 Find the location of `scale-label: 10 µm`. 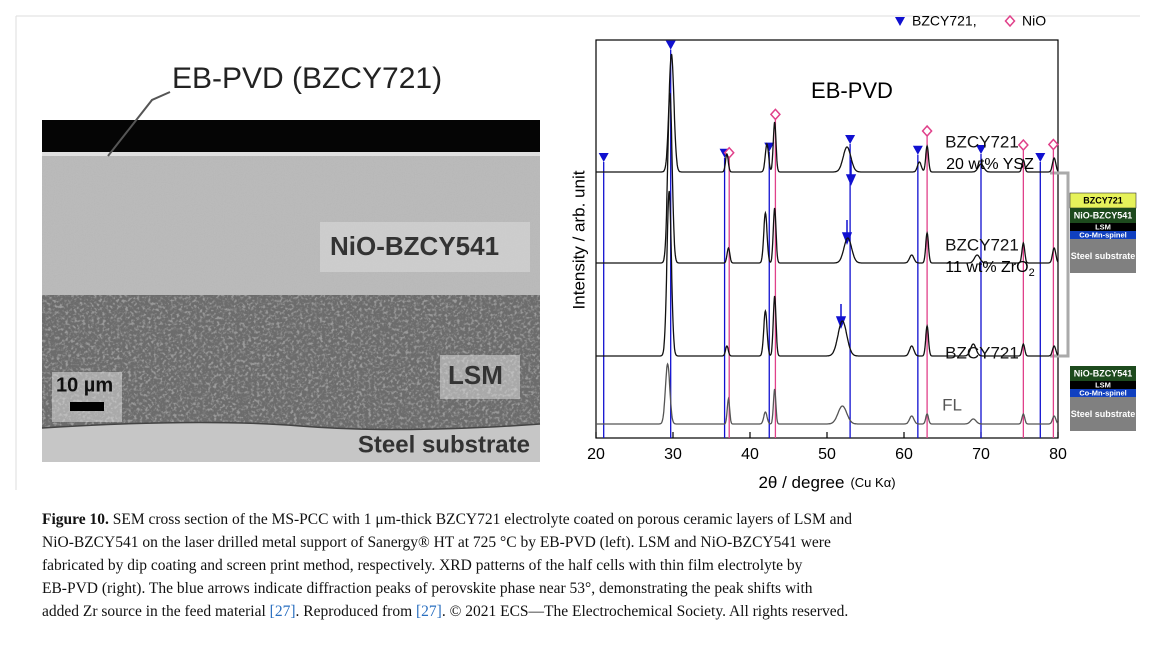

scale-label: 10 µm is located at coordinates (84, 385).